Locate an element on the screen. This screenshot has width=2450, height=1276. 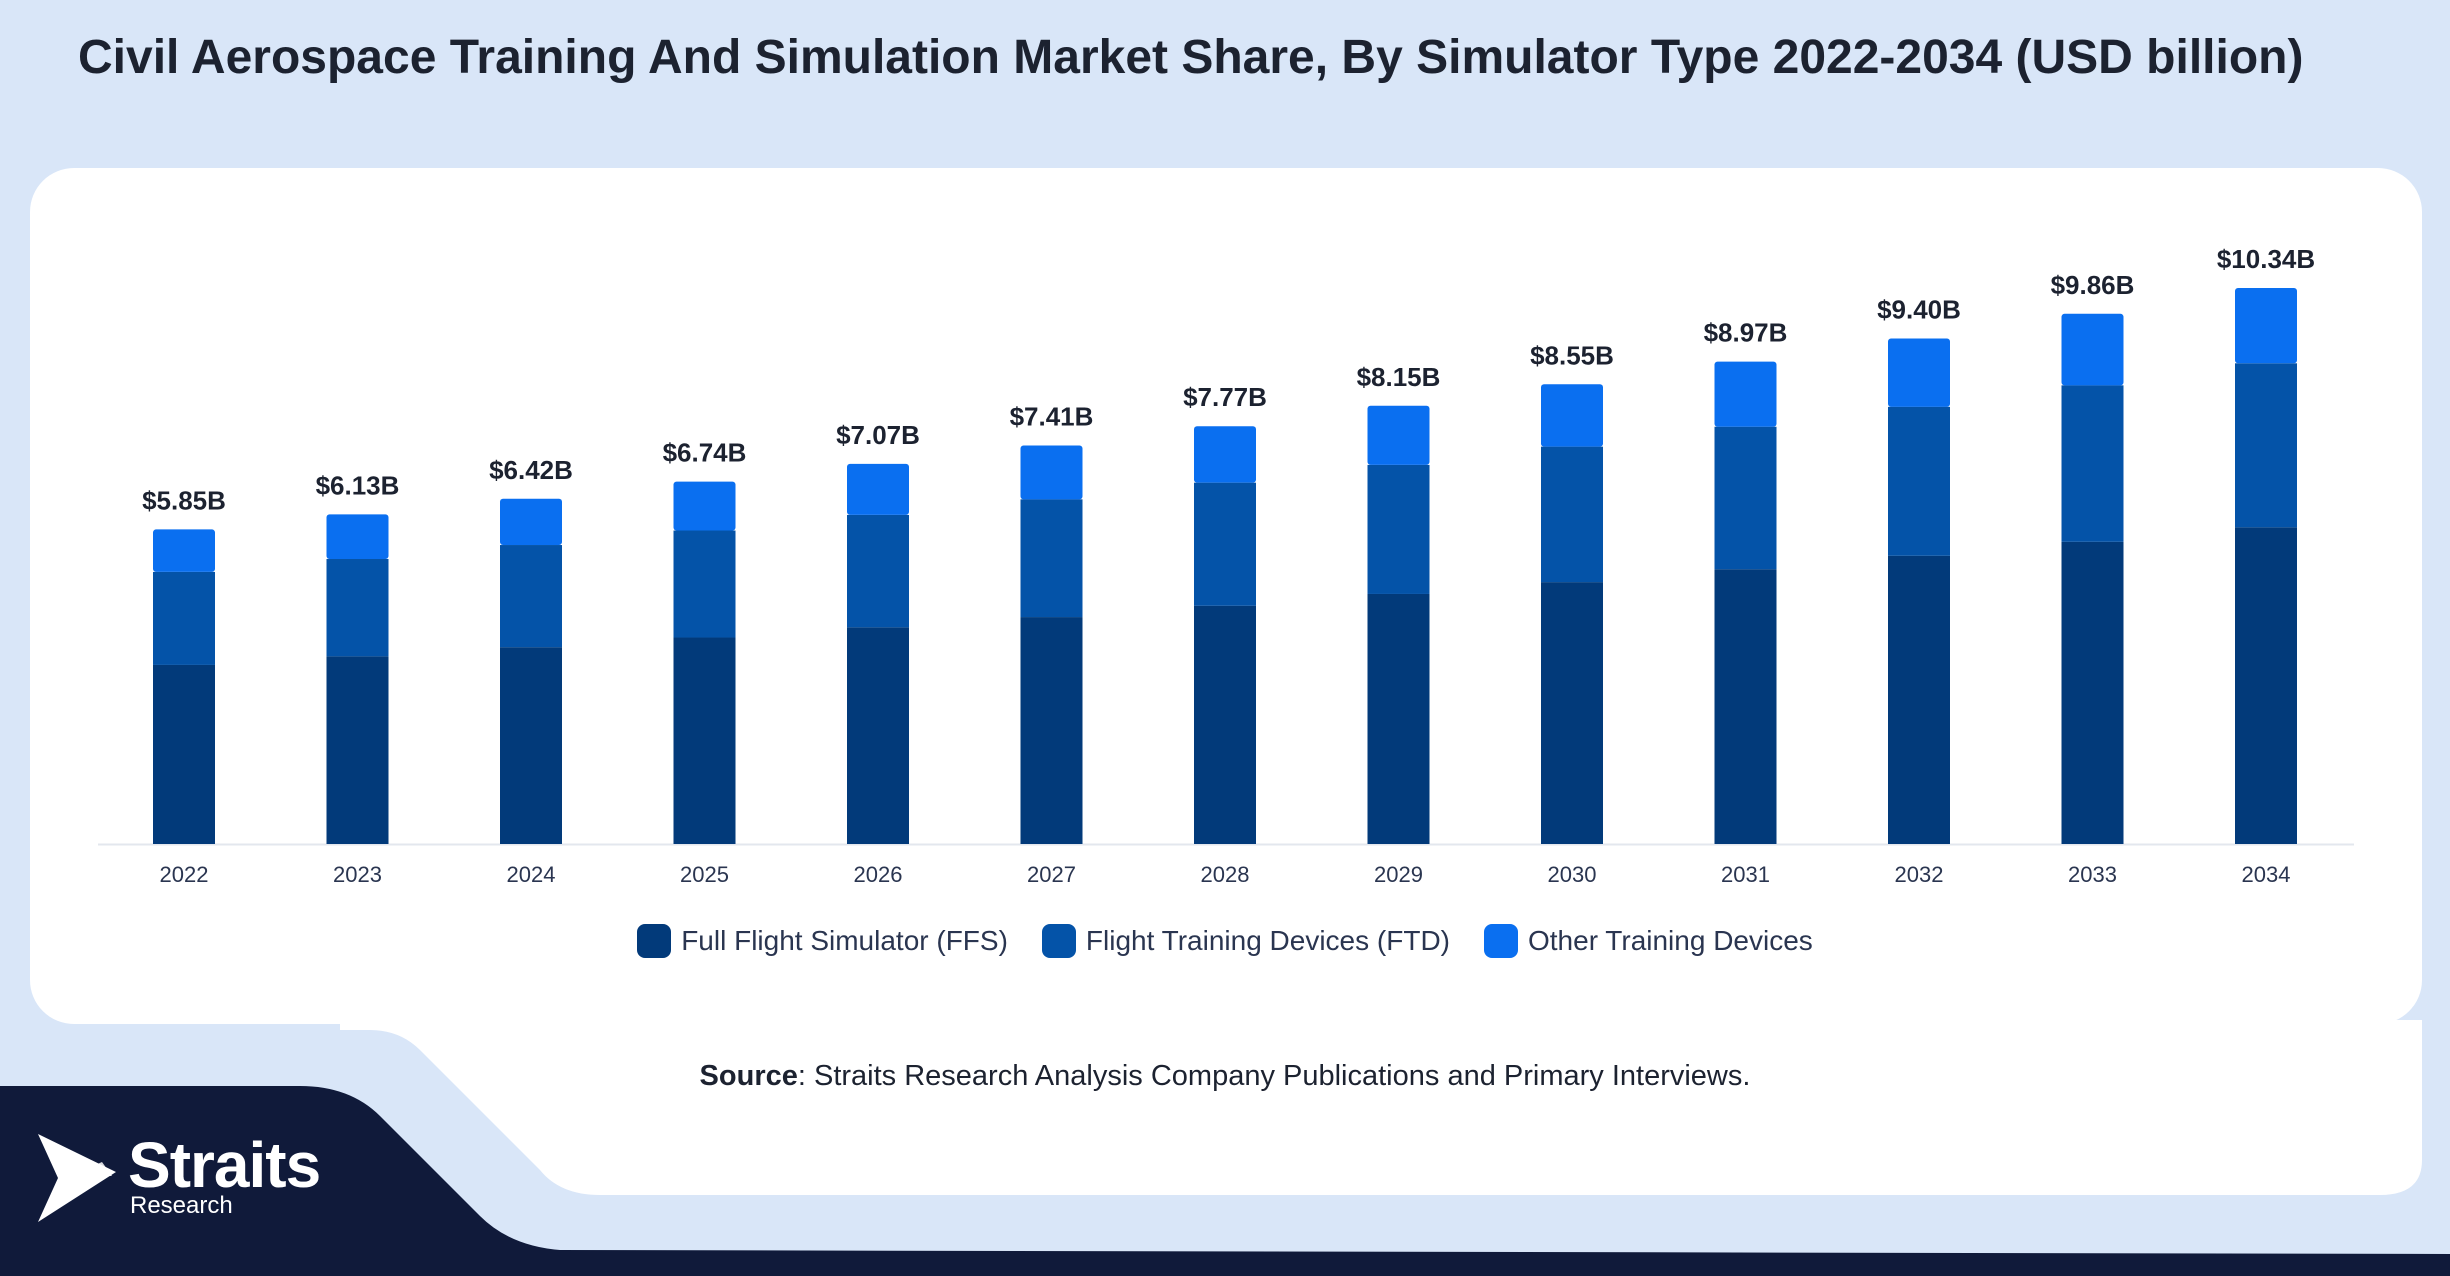
total-label-2030: $8.55B is located at coordinates (1572, 355).